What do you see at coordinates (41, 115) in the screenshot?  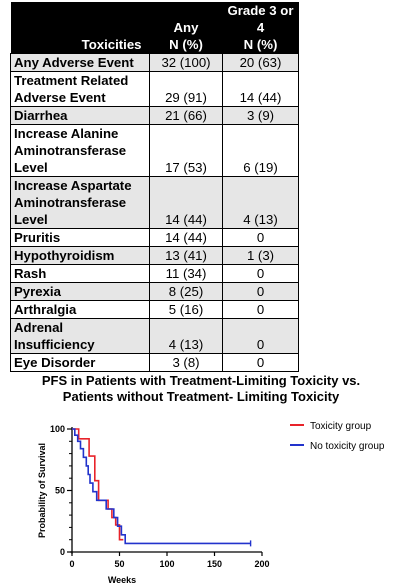 I see `toxicity-label-line: Diarrhea` at bounding box center [41, 115].